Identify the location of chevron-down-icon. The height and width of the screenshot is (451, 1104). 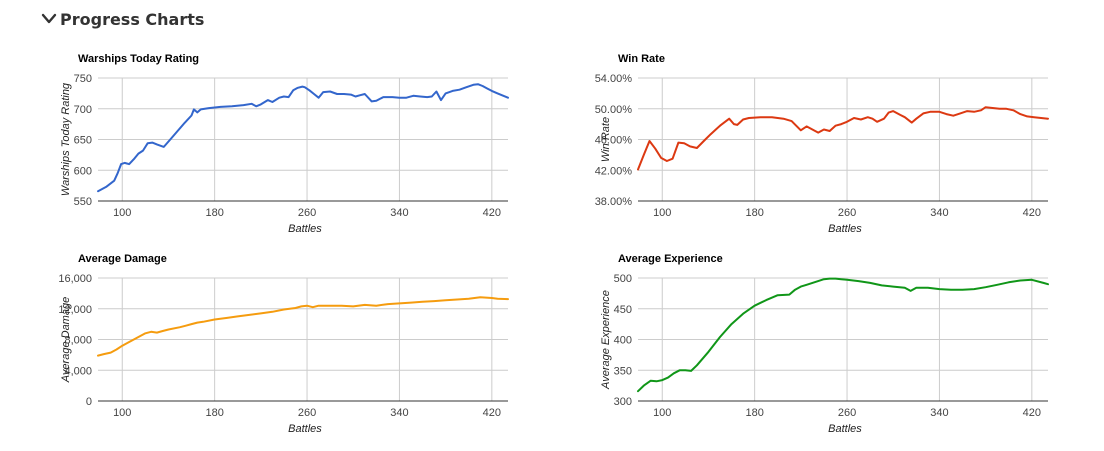
(49, 19).